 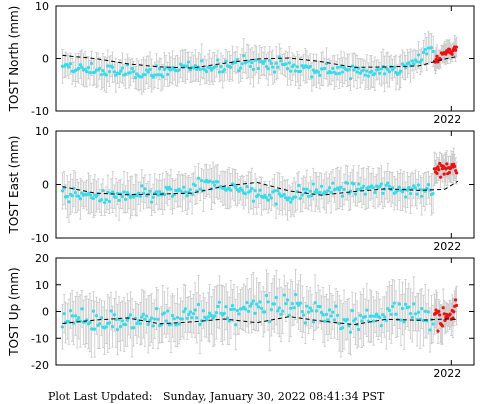 What do you see at coordinates (14, 185) in the screenshot?
I see `east-ylabel: TOST East (mm)` at bounding box center [14, 185].